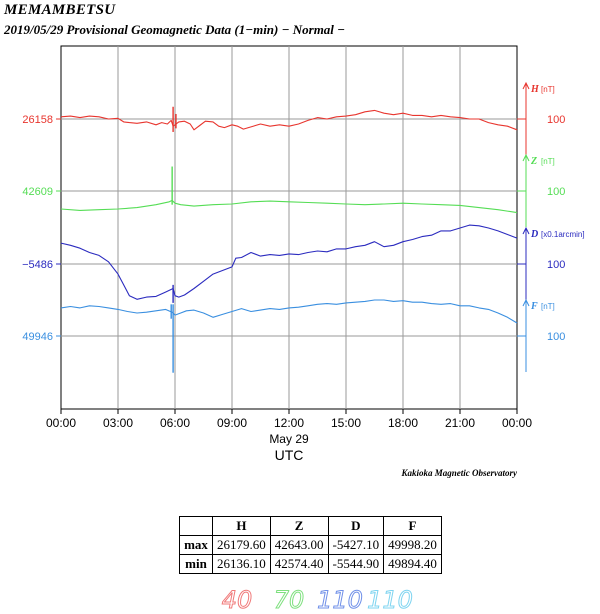 This screenshot has width=600, height=614. What do you see at coordinates (563, 234) in the screenshot?
I see `component-unit: [x0.1arcmin]` at bounding box center [563, 234].